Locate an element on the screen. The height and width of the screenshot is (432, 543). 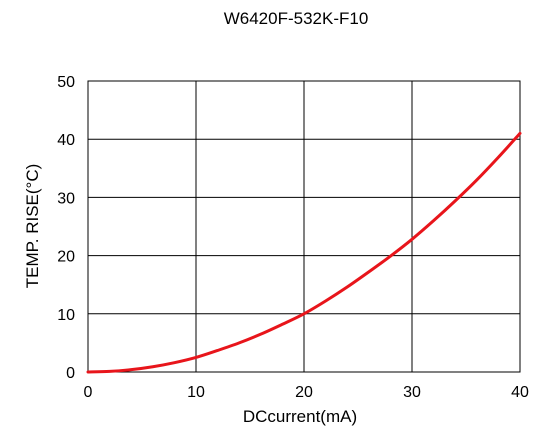
chart-title: W6420F-532K-F10 is located at coordinates (296, 18).